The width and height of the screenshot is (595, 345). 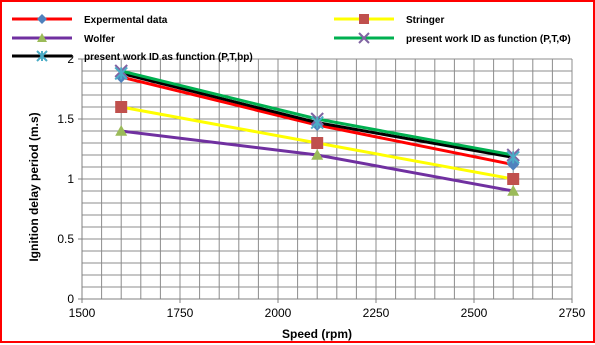 What do you see at coordinates (63, 39) in the screenshot?
I see `legend-item: Wolfer` at bounding box center [63, 39].